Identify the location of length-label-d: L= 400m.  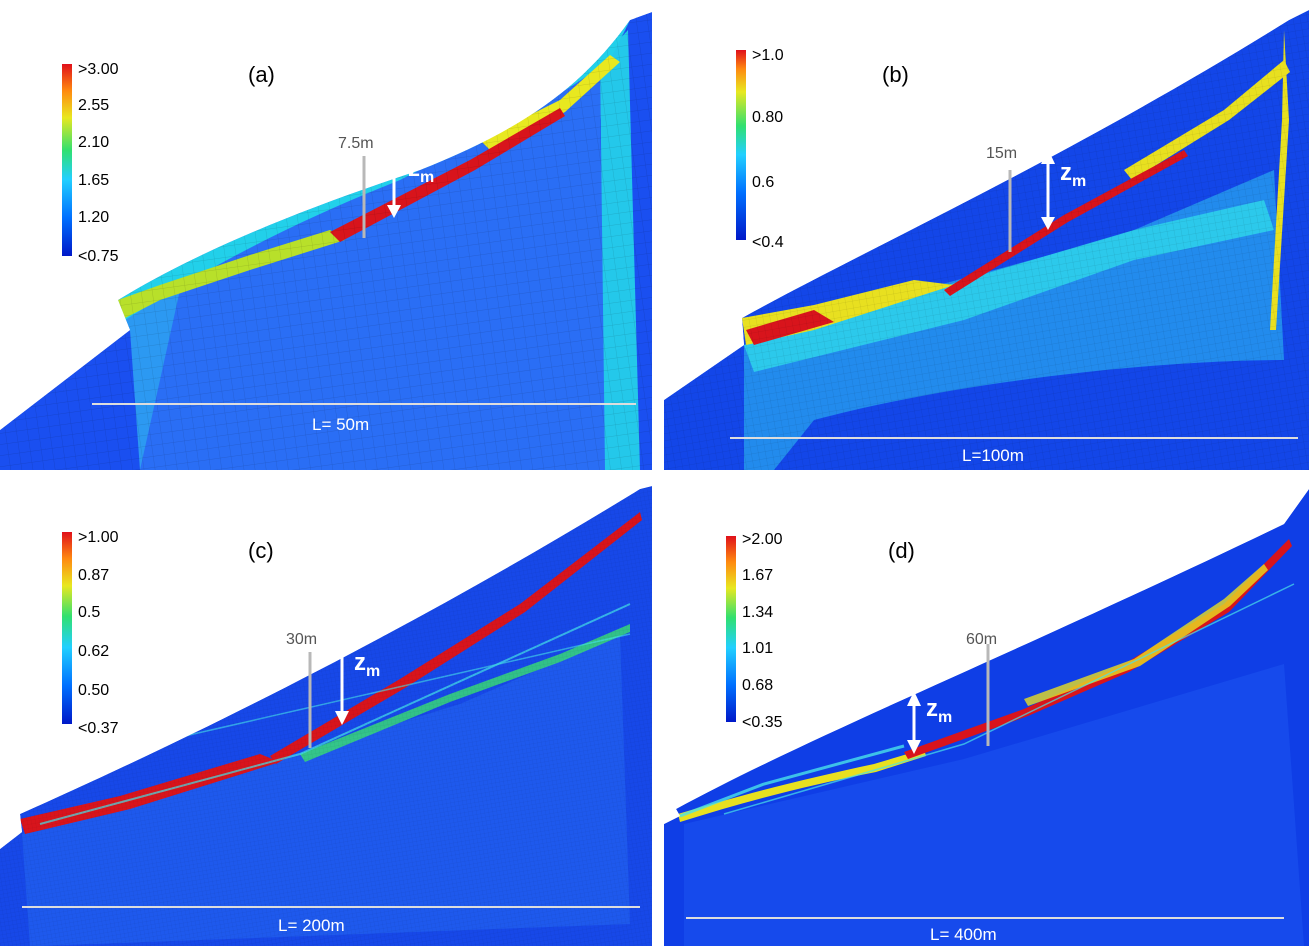
(963, 934).